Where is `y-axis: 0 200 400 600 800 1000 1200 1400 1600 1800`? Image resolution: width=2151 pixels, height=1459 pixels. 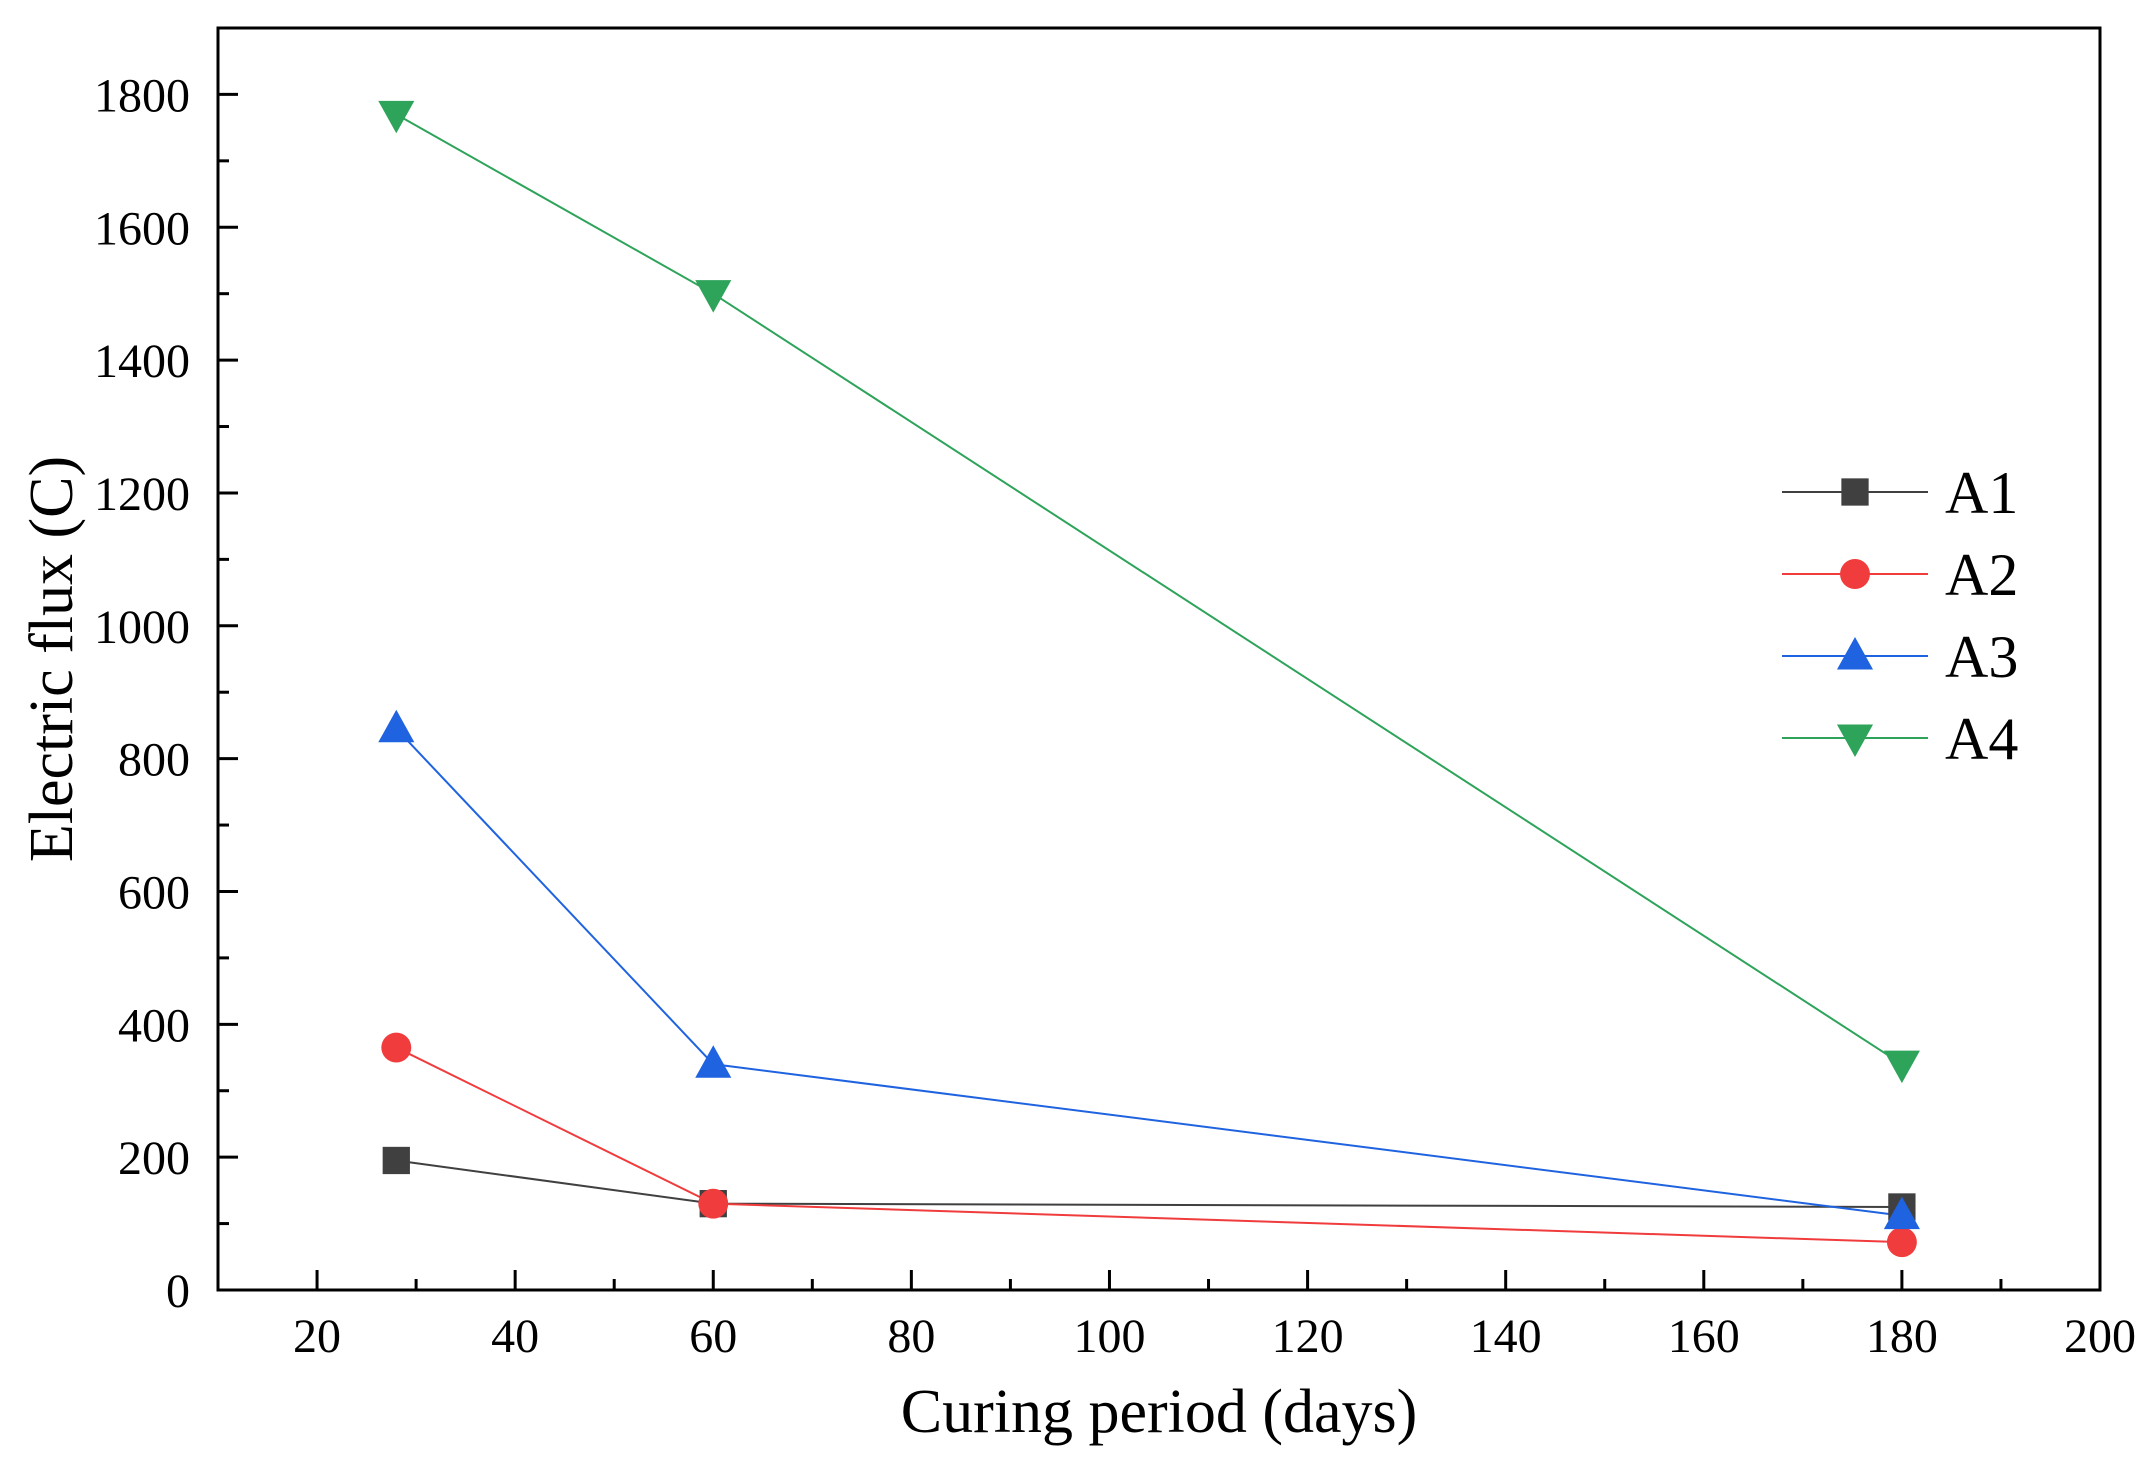 y-axis: 0 200 400 600 800 1000 1200 1400 1600 1800 is located at coordinates (166, 693).